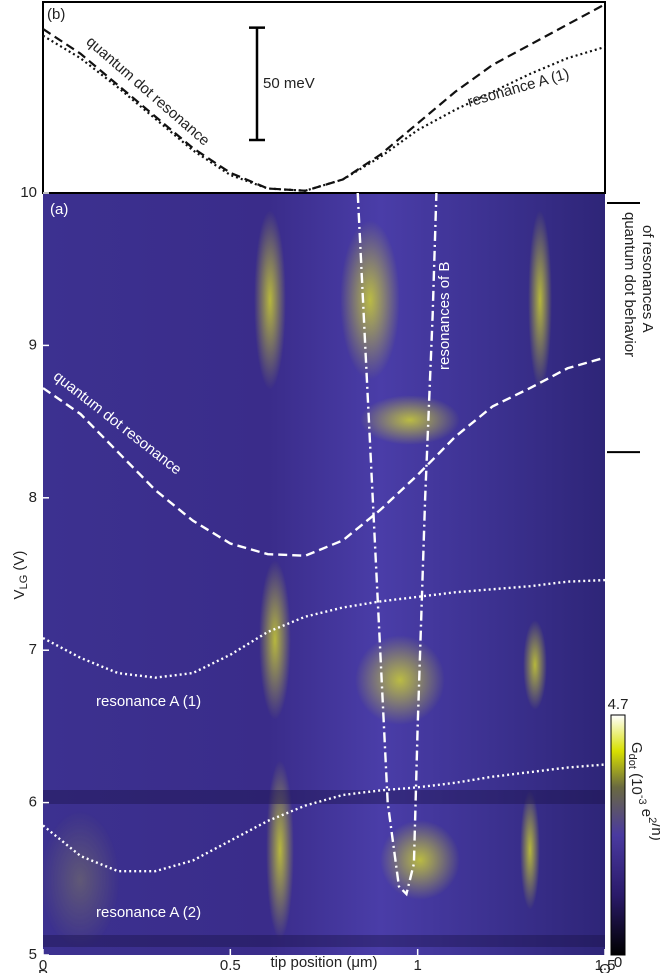  Describe the element at coordinates (43, 965) in the screenshot. I see `x-tick-label: 0` at that location.